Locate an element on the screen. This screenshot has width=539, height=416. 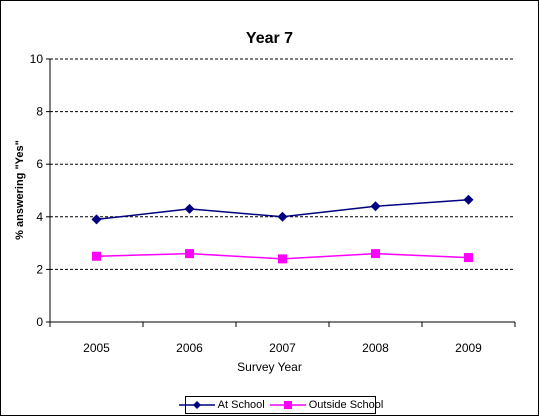
x-tick-label: 2009 is located at coordinates (468, 348).